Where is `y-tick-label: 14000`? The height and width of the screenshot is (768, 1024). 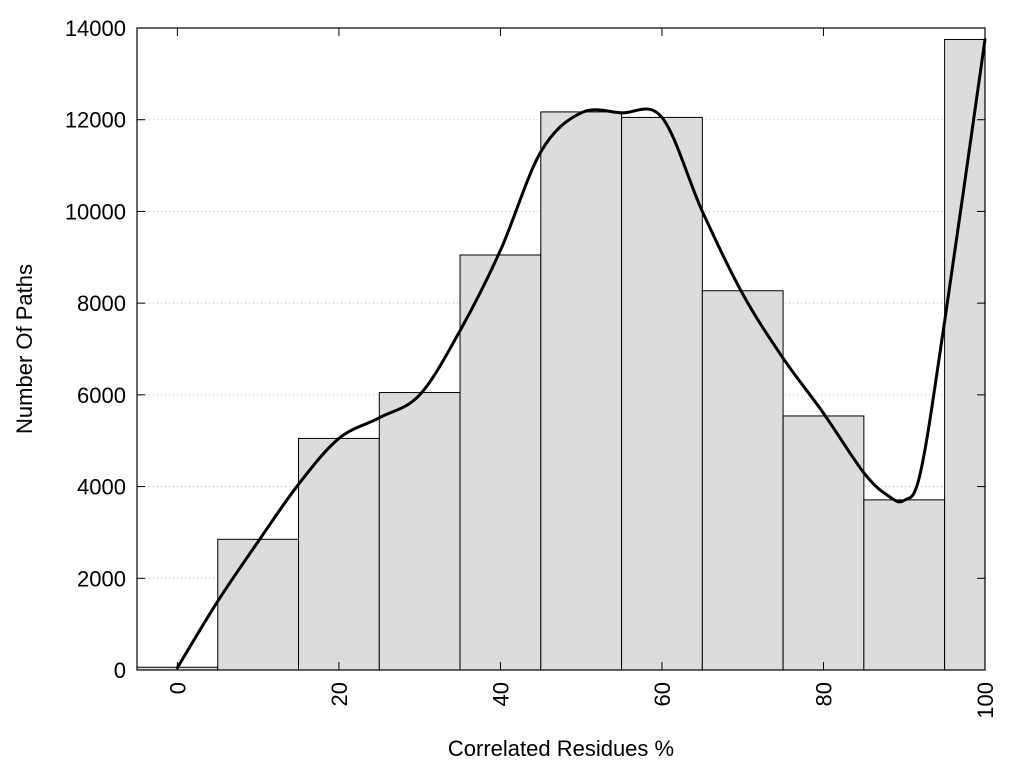 y-tick-label: 14000 is located at coordinates (95, 28).